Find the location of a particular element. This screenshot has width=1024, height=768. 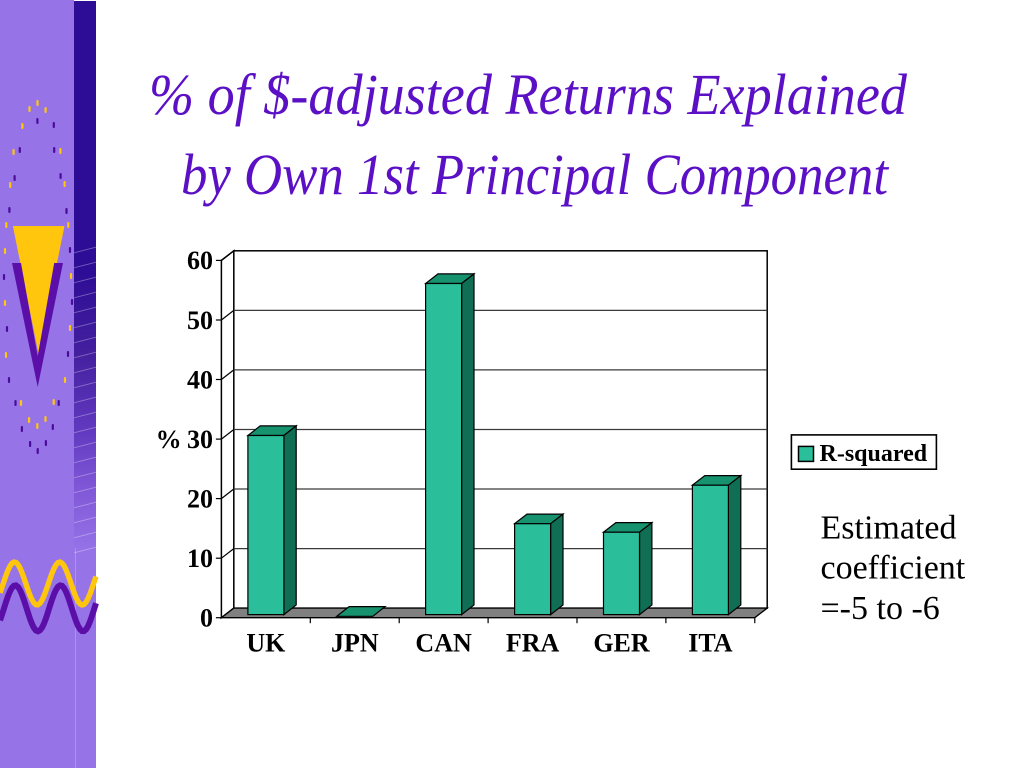

svg-text:% of $-adjusted Returns Explai: % of $-adjusted Returns Explained is located at coordinates (528, 94).